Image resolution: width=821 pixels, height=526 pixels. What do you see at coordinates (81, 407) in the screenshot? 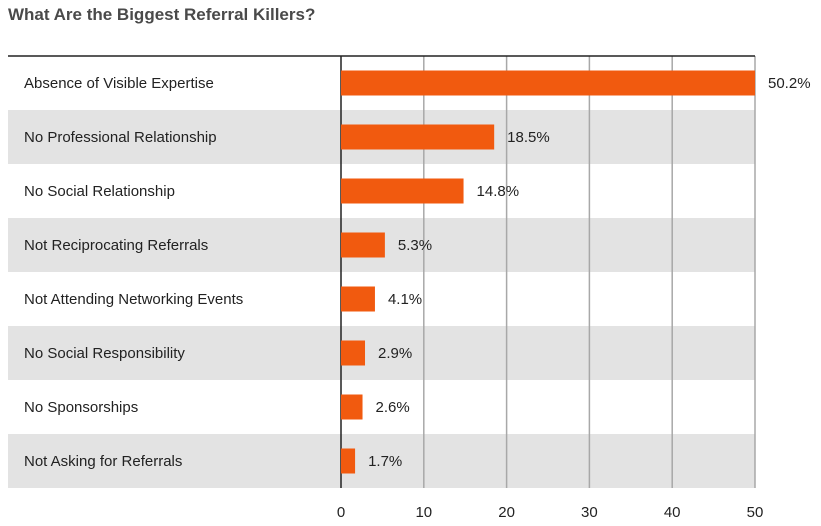
I see `category-label: No Sponsorships` at bounding box center [81, 407].